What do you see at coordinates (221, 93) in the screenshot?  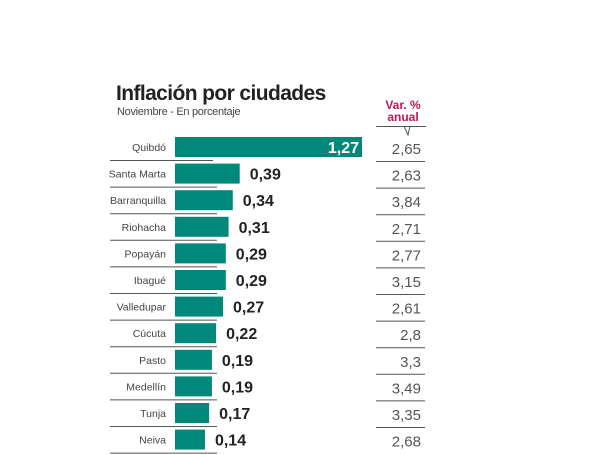 I see `chart-title: Inflación por ciudades` at bounding box center [221, 93].